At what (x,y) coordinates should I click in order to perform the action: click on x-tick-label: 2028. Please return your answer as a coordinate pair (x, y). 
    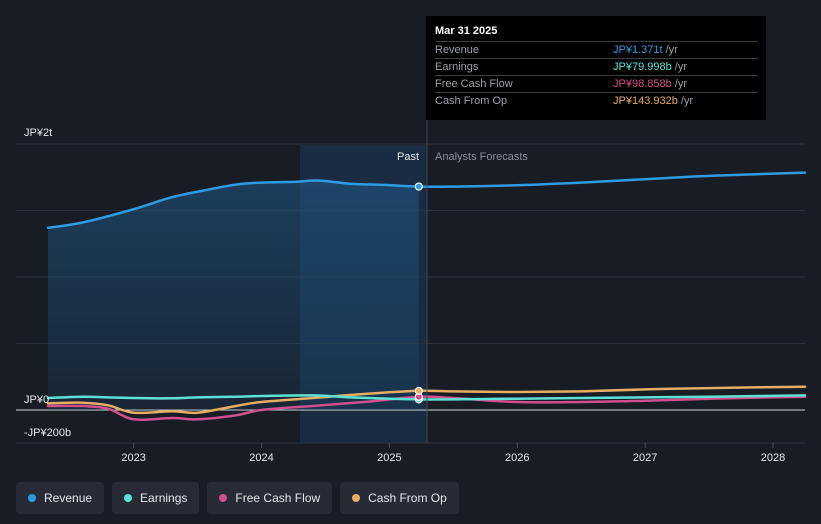
    Looking at the image, I should click on (773, 458).